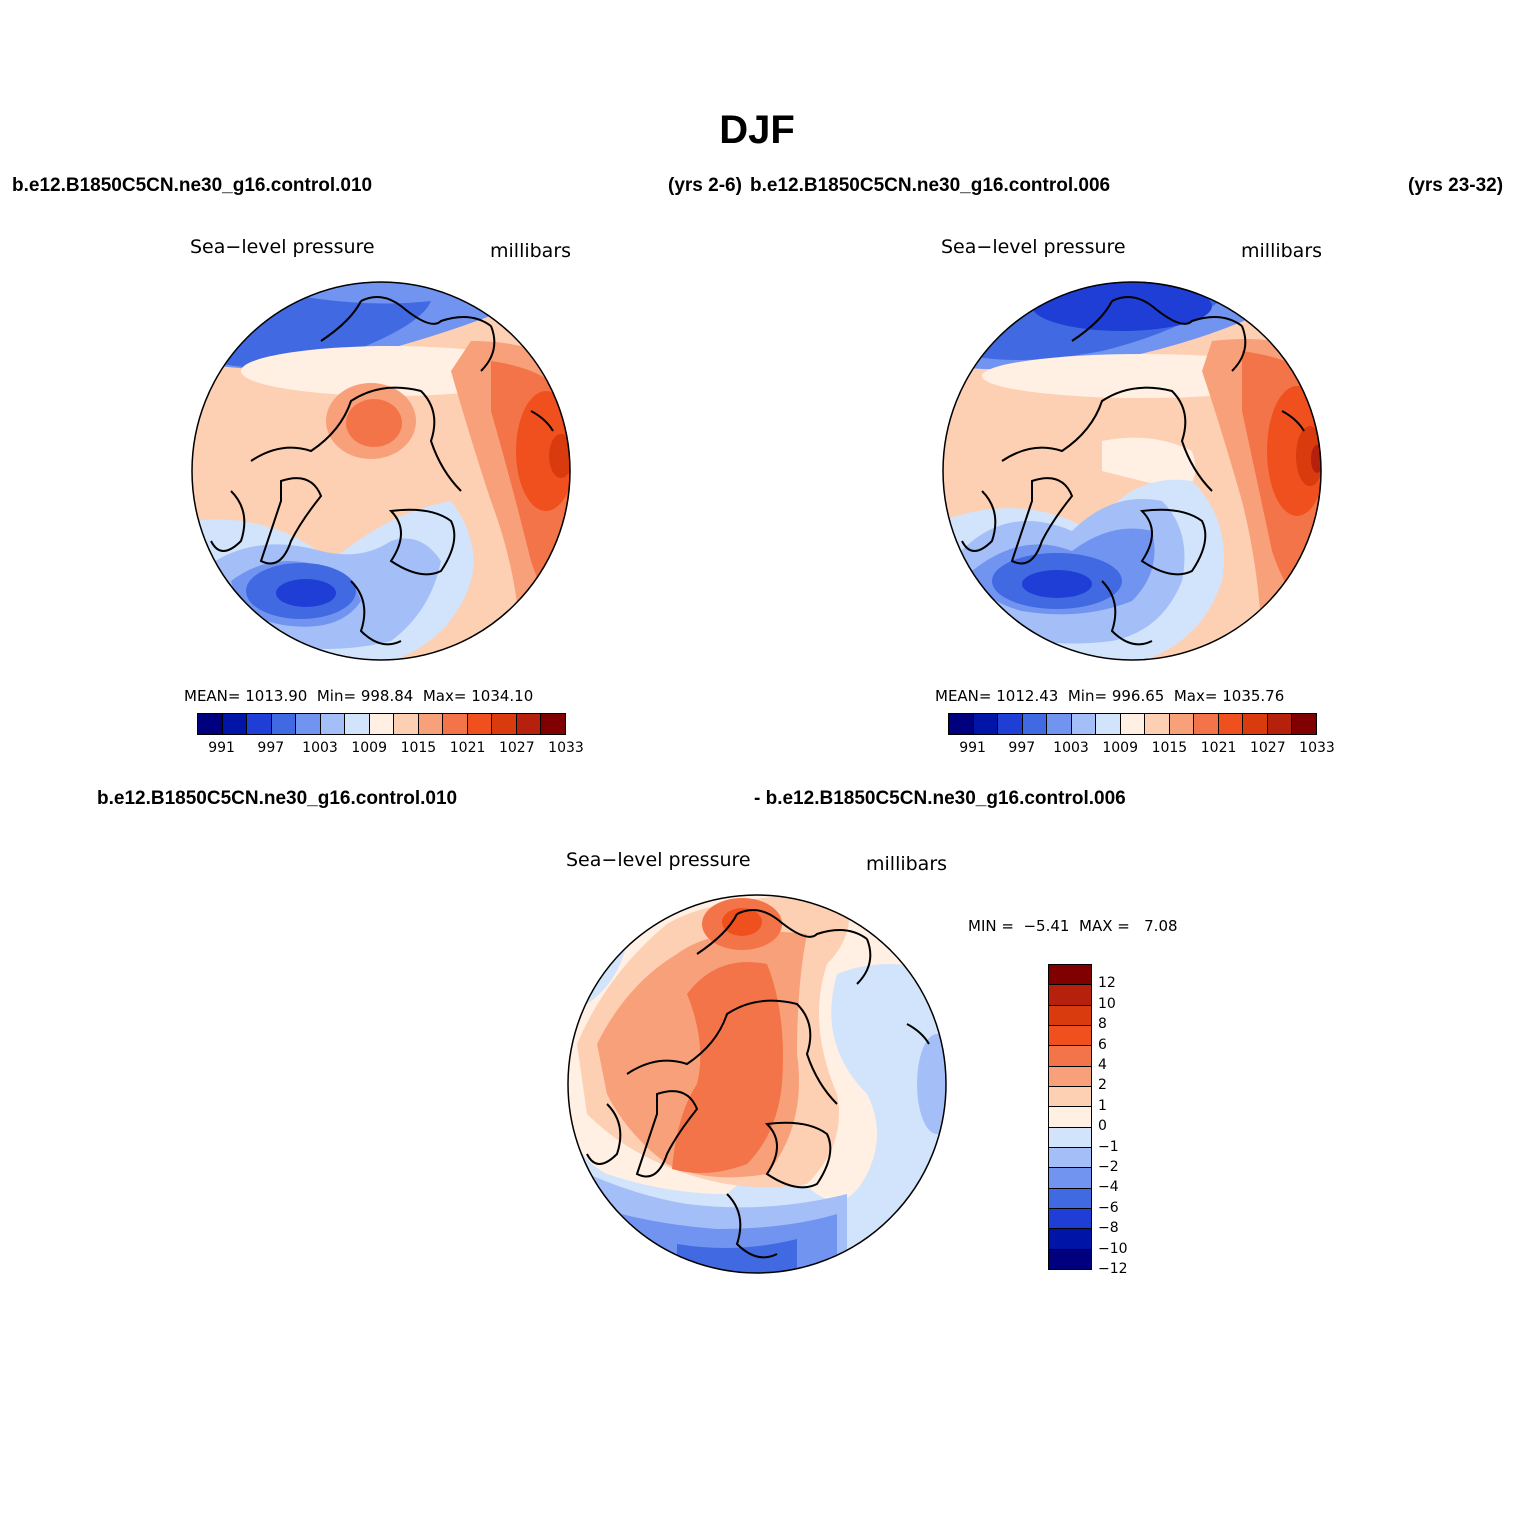 The height and width of the screenshot is (1514, 1514). I want to click on panel3-stats: MIN = −5.41 MAX = 7.08, so click(1073, 926).